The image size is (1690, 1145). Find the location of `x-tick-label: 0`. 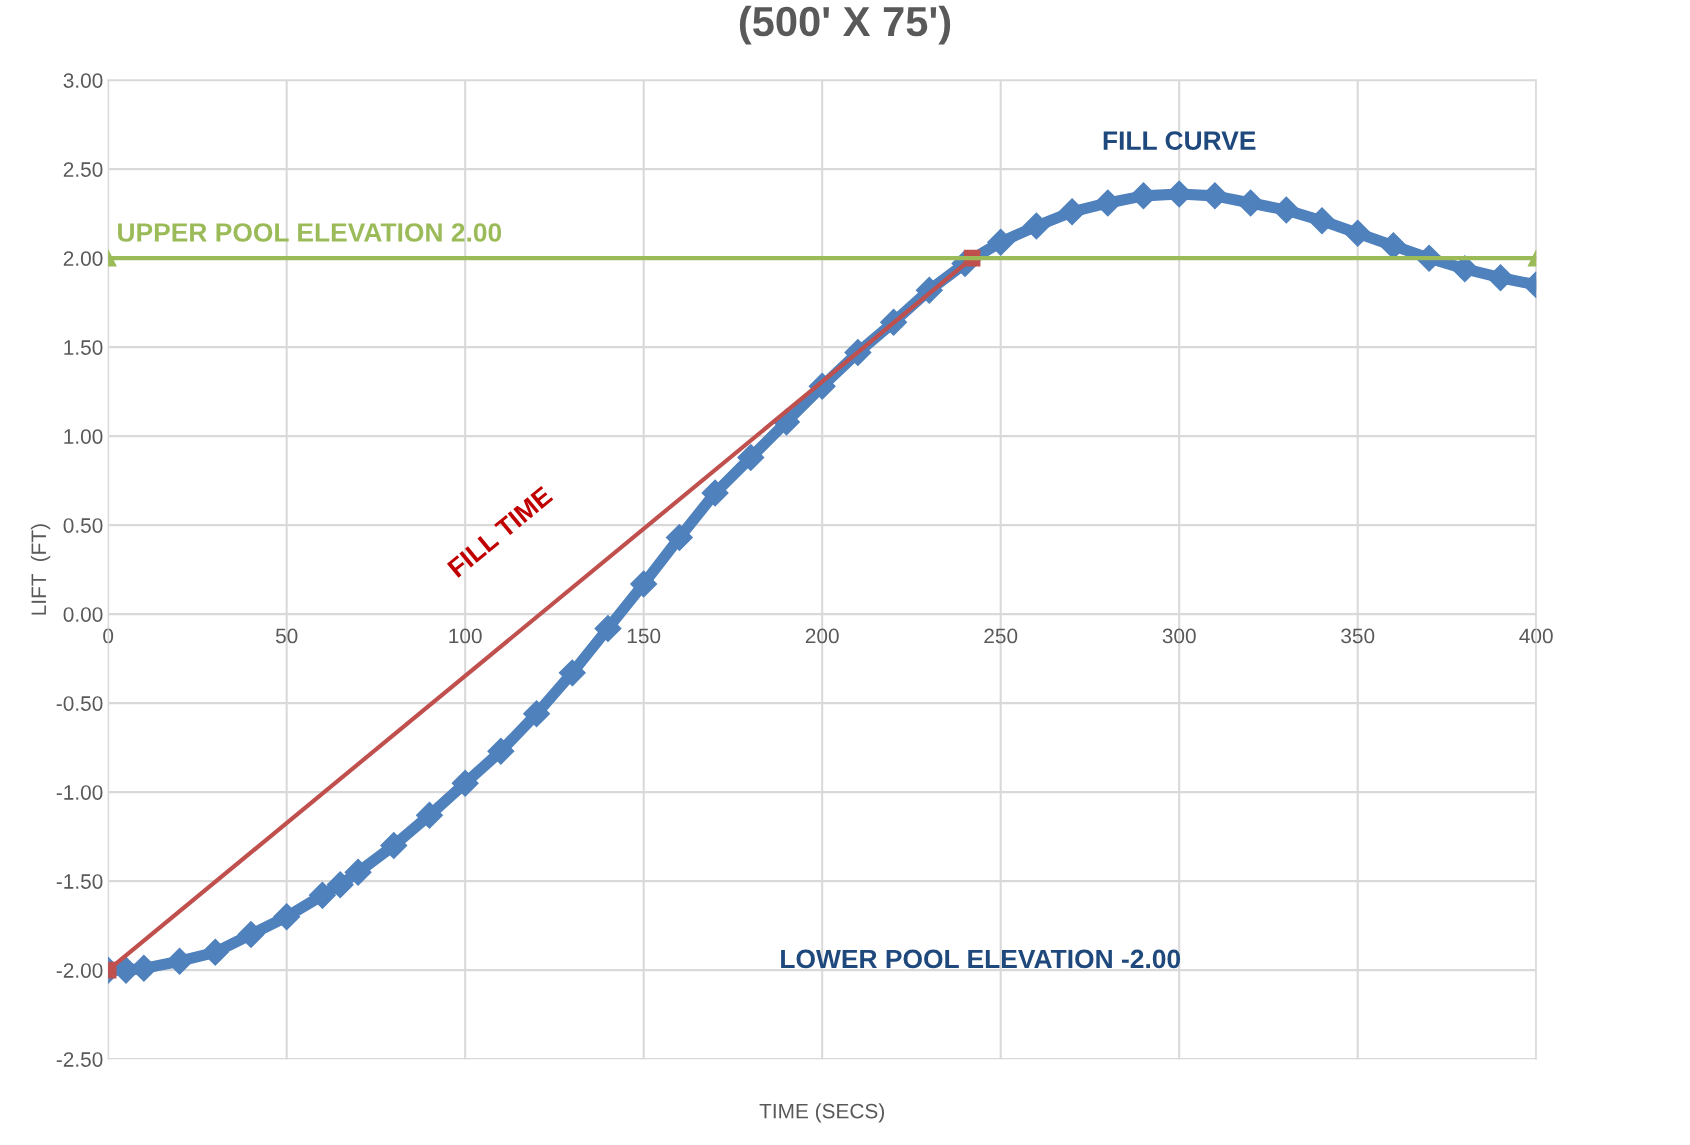

x-tick-label: 0 is located at coordinates (108, 636).